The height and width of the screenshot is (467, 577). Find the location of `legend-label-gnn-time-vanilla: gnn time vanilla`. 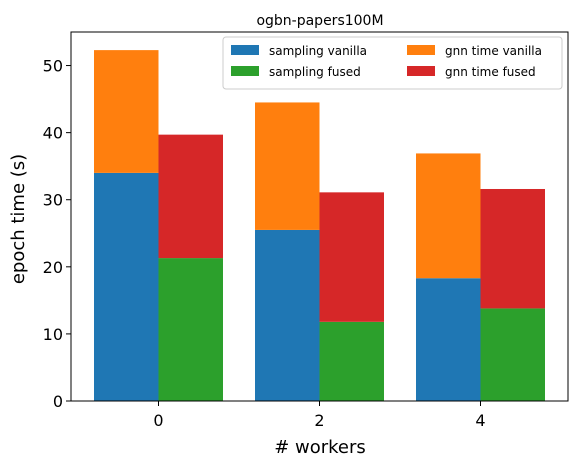

legend-label-gnn-time-vanilla: gnn time vanilla is located at coordinates (493, 51).